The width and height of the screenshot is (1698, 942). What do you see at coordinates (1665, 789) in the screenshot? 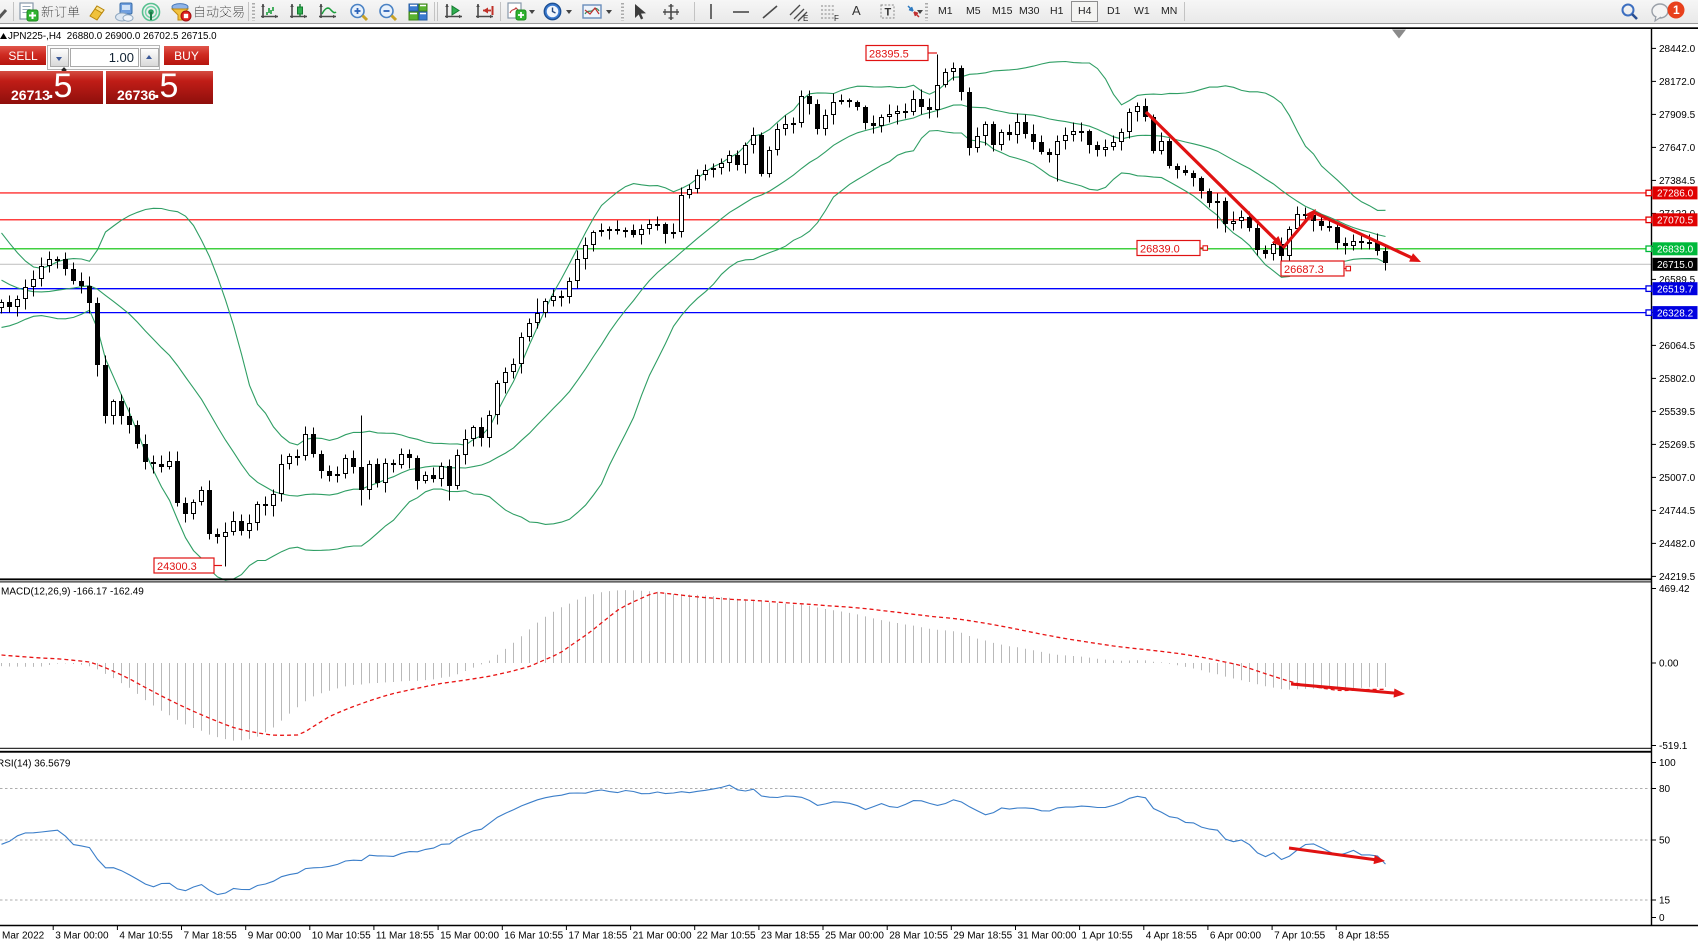
I see `svg-text: 80` at bounding box center [1665, 789].